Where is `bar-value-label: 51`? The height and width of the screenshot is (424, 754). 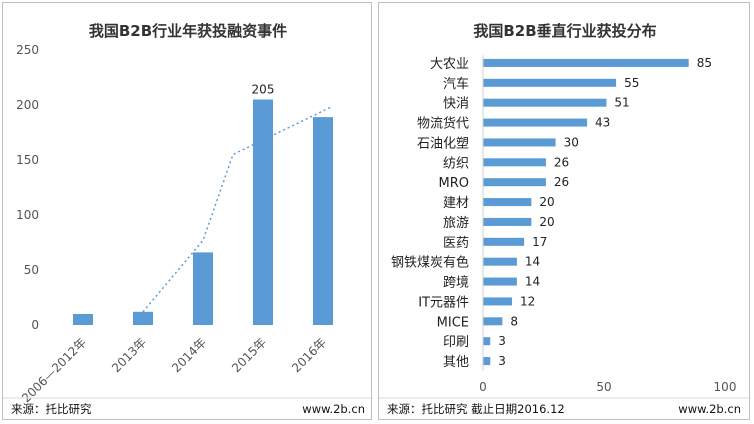
bar-value-label: 51 is located at coordinates (621, 103).